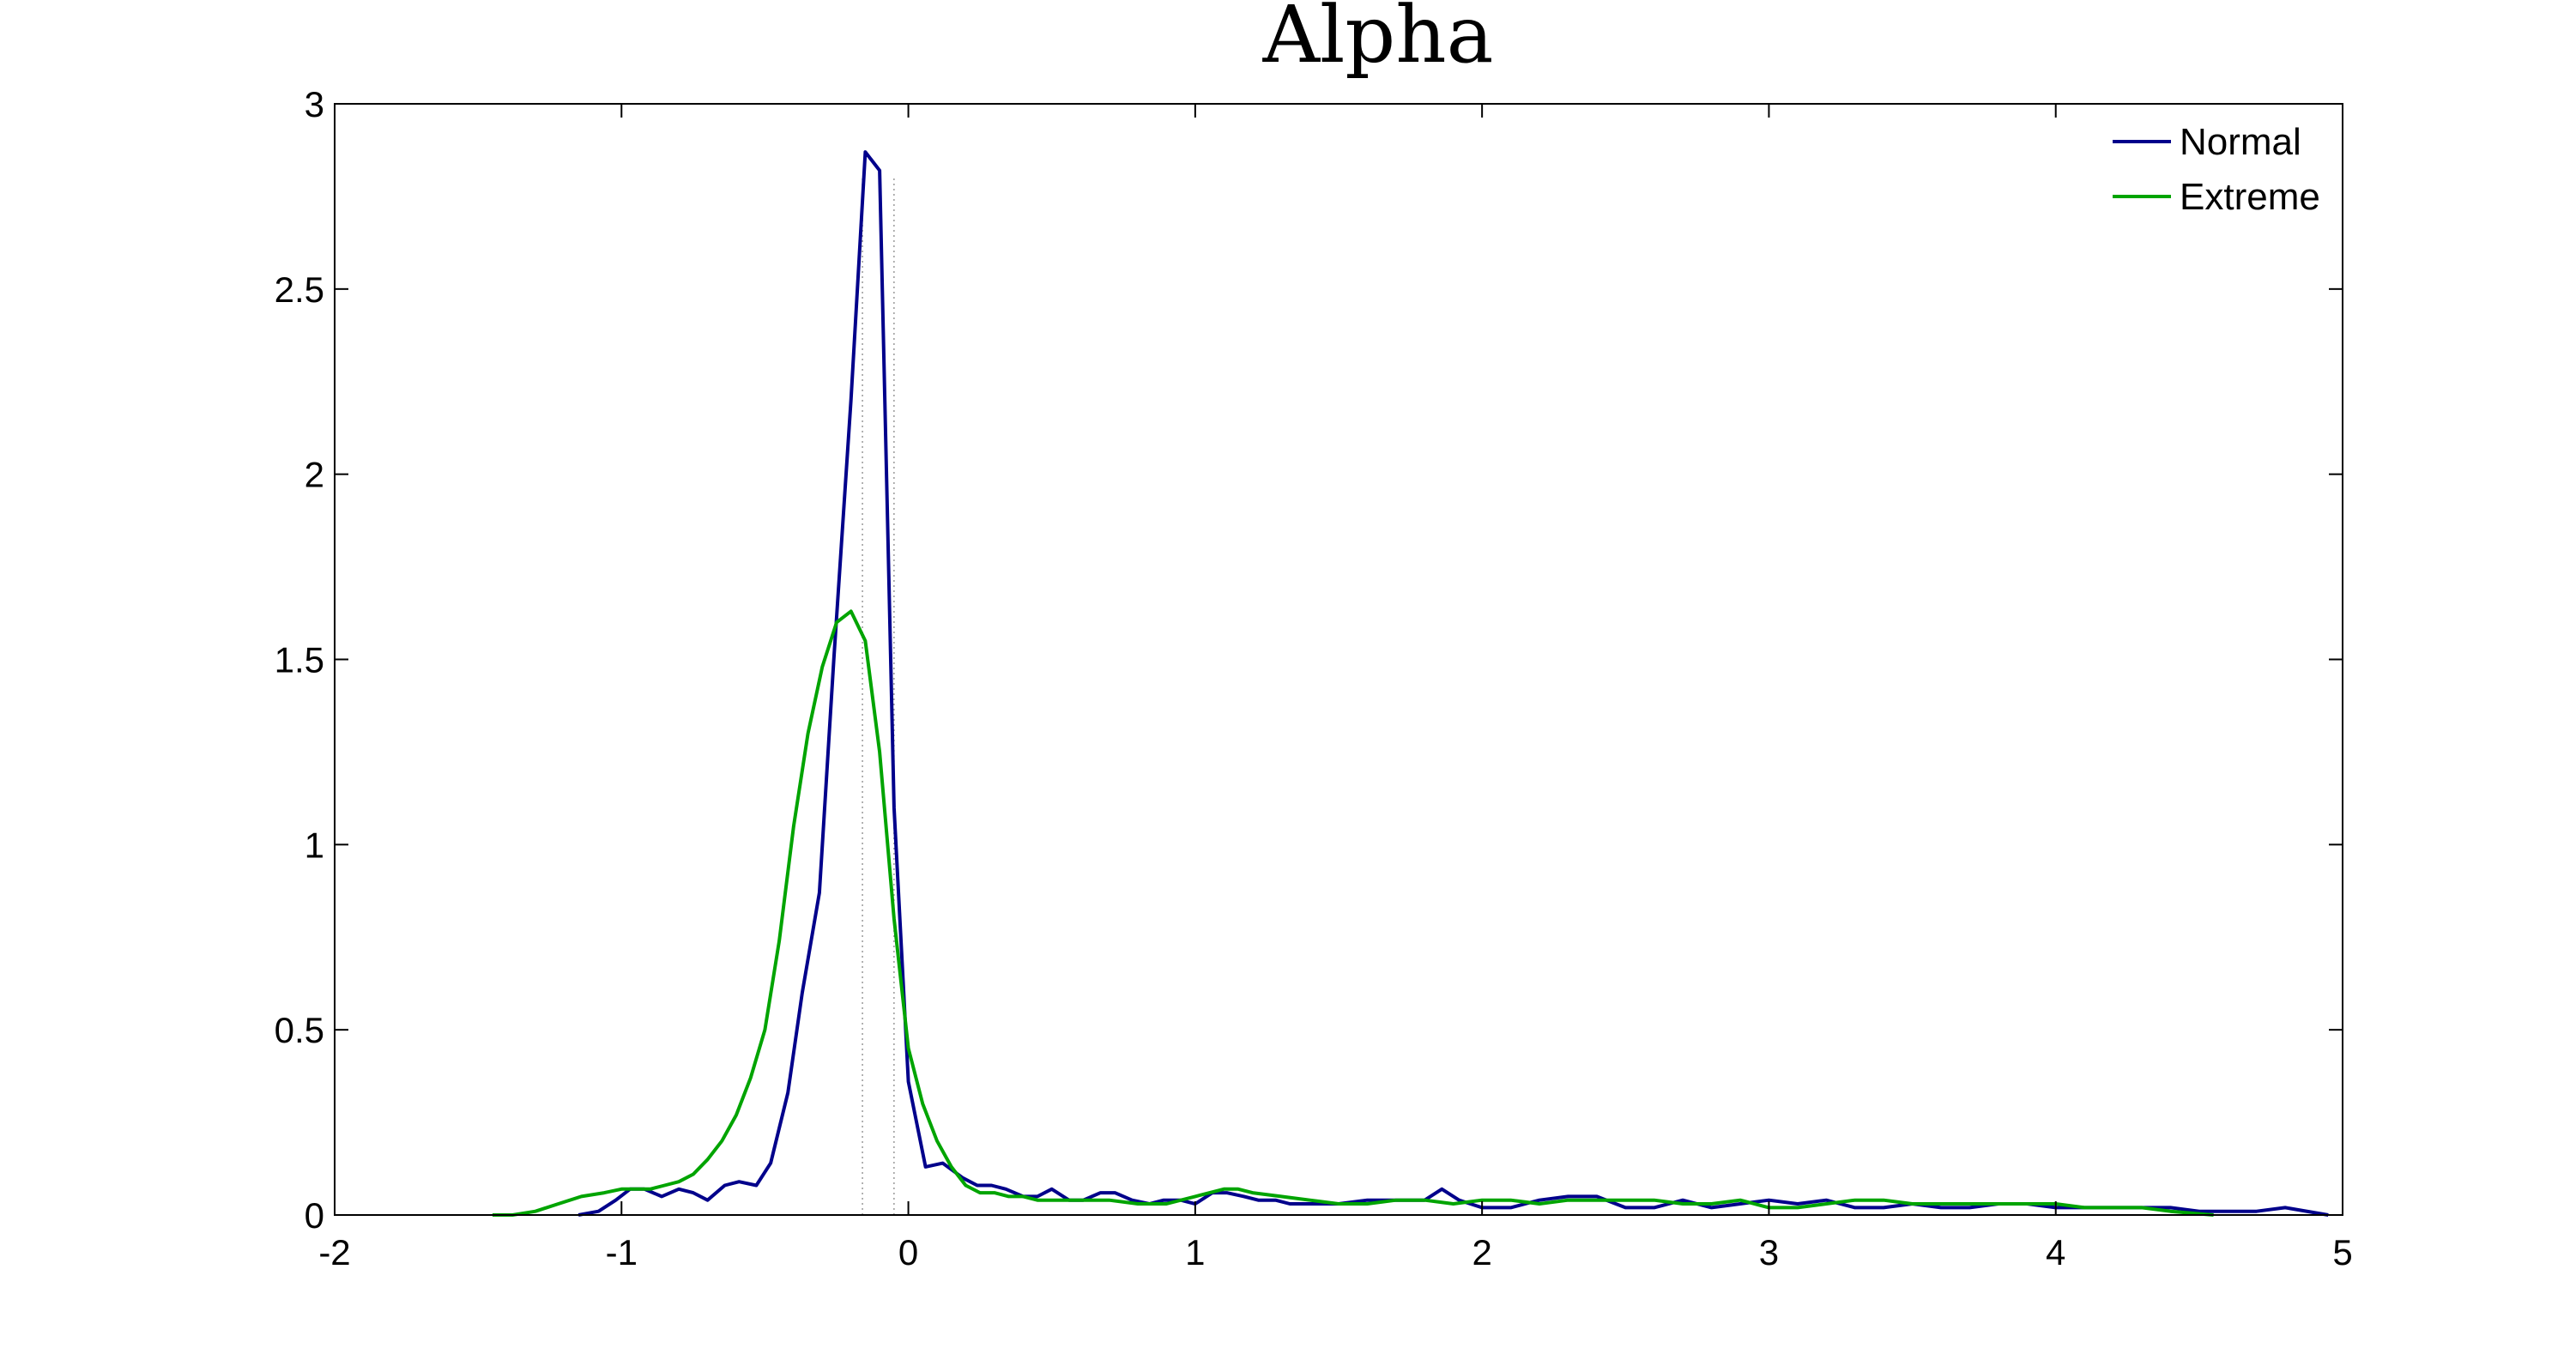 The height and width of the screenshot is (1354, 2576). Describe the element at coordinates (2055, 1252) in the screenshot. I see `x-tick-label: 4` at that location.